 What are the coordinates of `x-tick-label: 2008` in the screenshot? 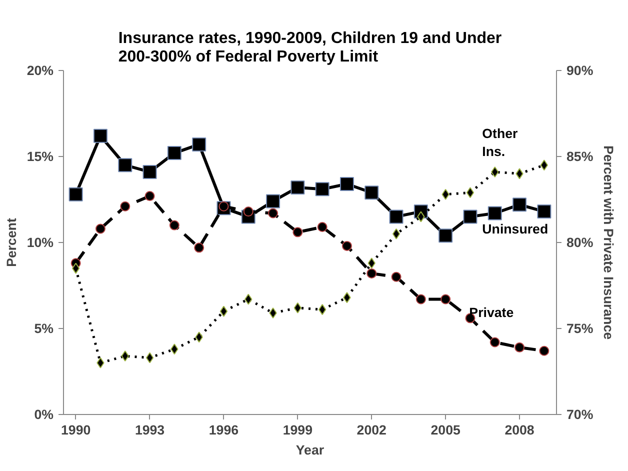 It's located at (519, 430).